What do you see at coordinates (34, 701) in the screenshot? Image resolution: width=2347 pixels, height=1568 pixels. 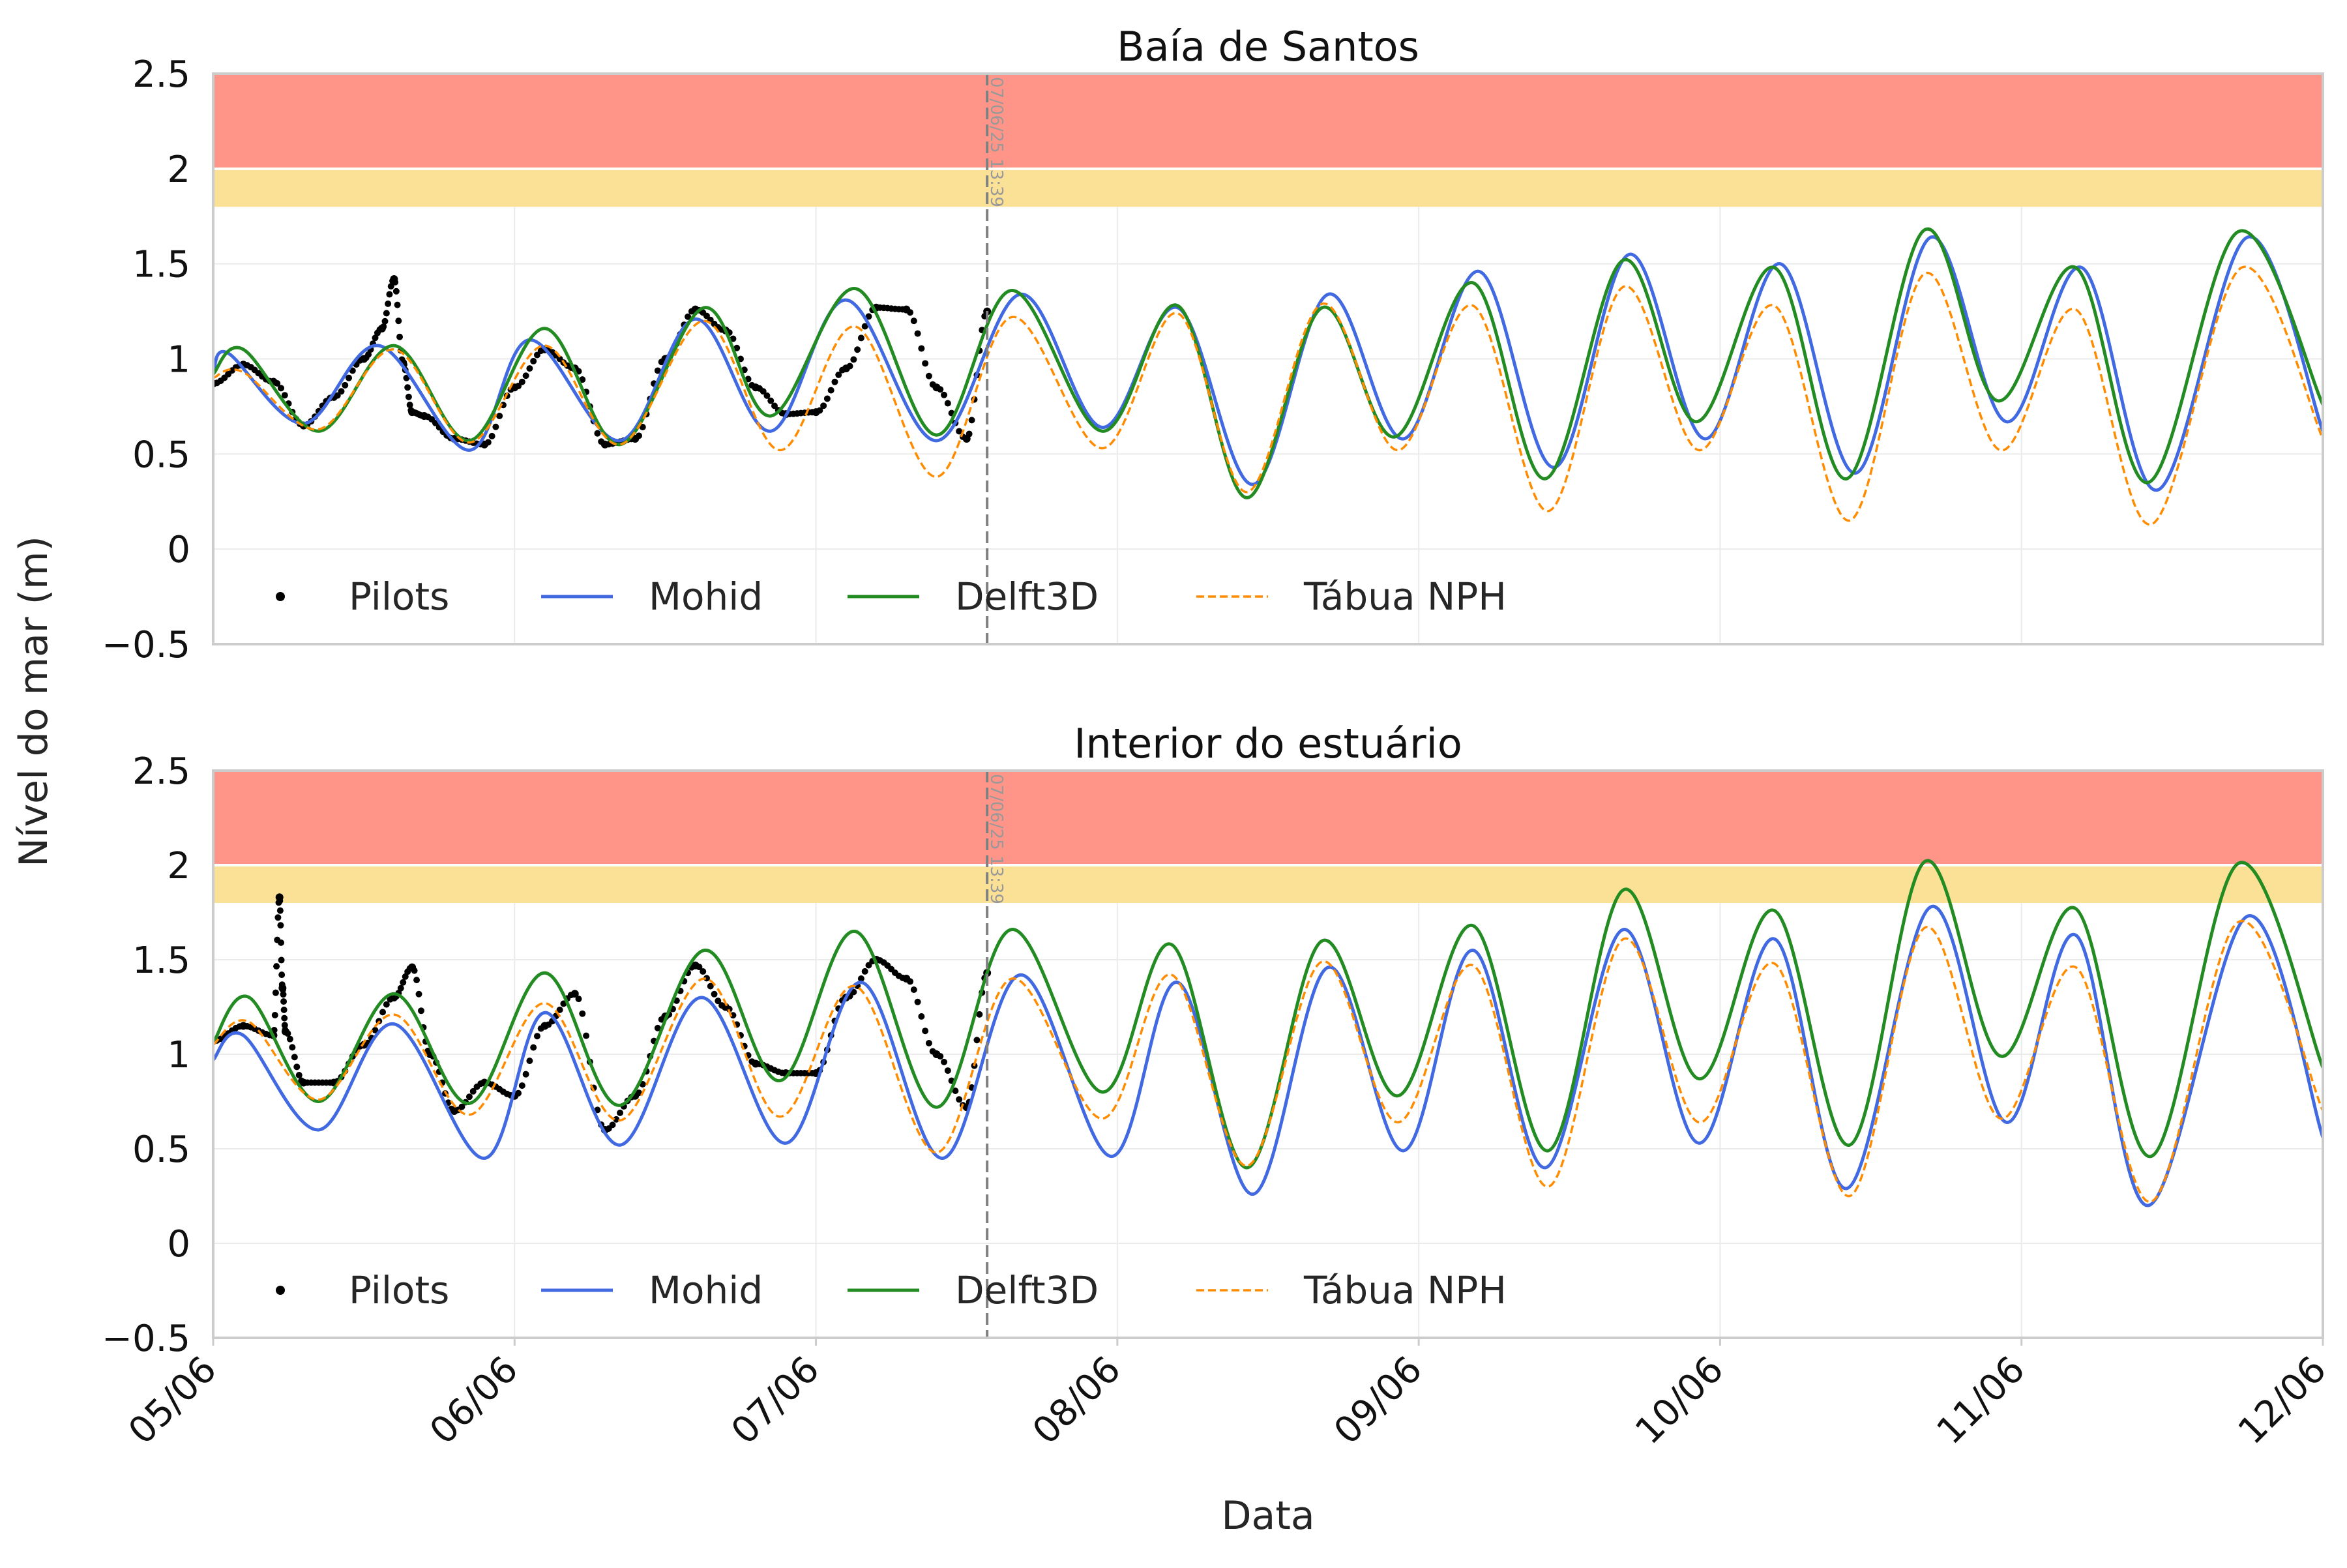 I see `shared-y-axis-label: Nível do mar (m)` at bounding box center [34, 701].